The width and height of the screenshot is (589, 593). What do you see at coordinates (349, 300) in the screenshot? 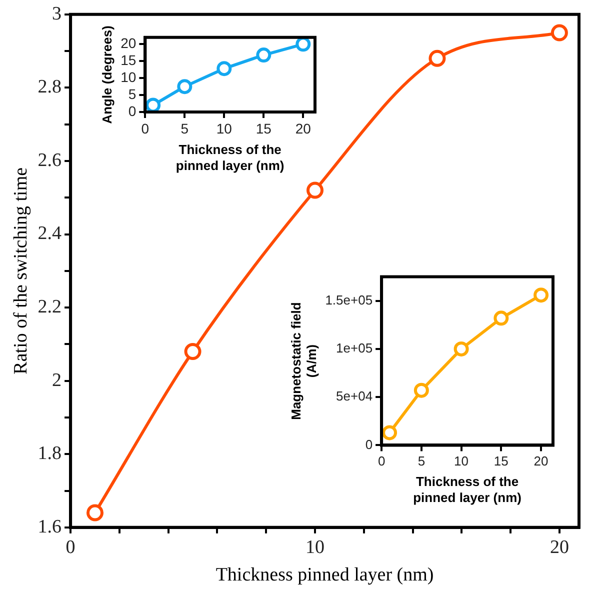
I see `y-tick-label: 1.5e+05` at bounding box center [349, 300].